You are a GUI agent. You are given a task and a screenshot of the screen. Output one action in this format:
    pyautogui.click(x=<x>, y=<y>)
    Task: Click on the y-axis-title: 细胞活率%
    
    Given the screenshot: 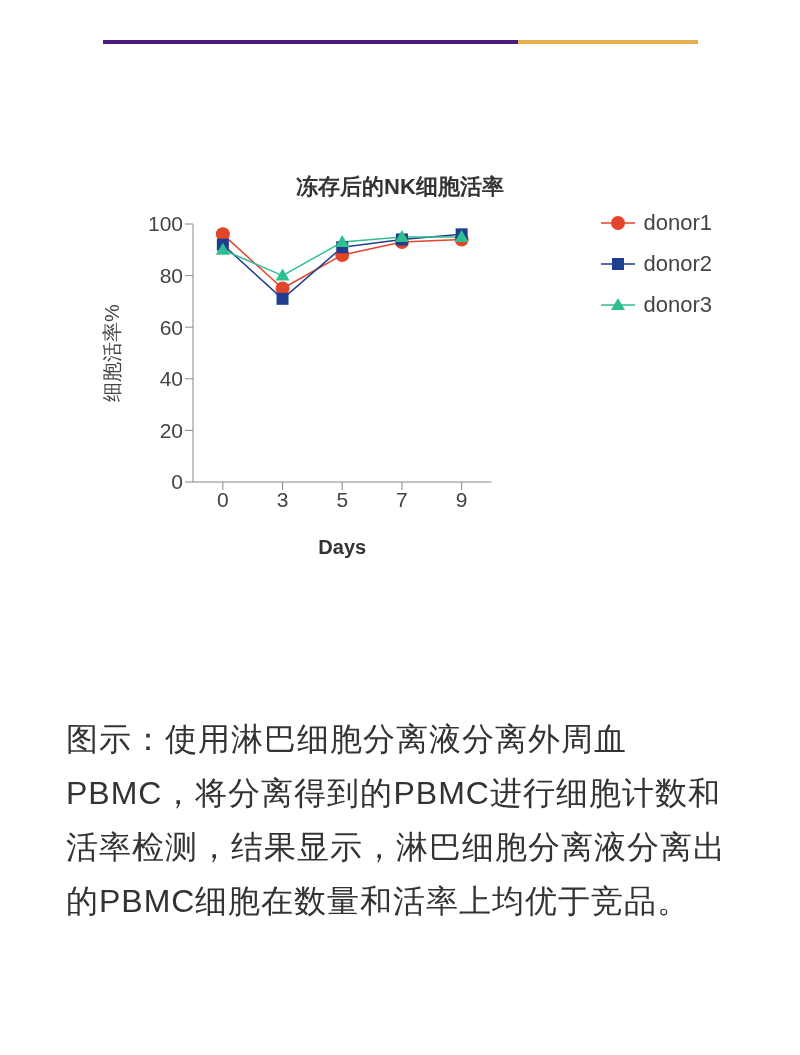 What is the action you would take?
    pyautogui.click(x=112, y=352)
    